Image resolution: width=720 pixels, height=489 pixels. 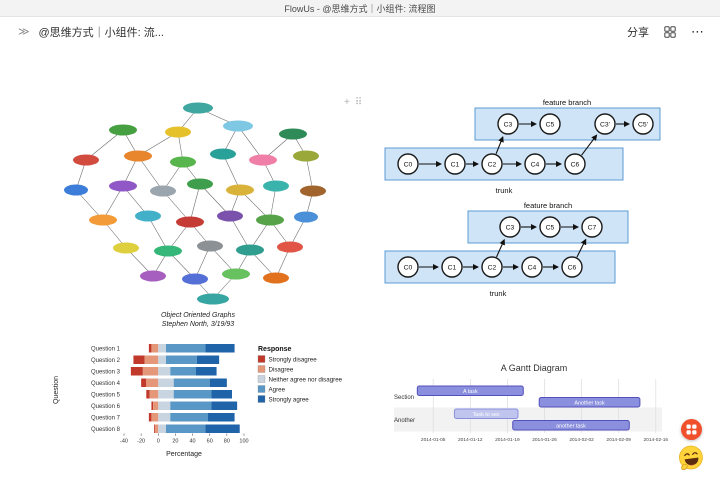 I want to click on block-hover-controls: + ⠿, so click(x=353, y=103).